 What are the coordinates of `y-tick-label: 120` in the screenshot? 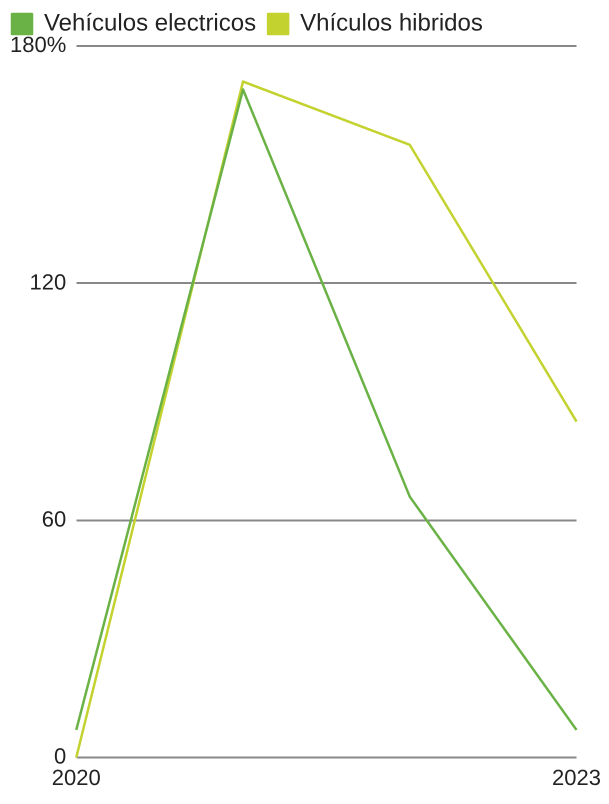 It's located at (48, 281).